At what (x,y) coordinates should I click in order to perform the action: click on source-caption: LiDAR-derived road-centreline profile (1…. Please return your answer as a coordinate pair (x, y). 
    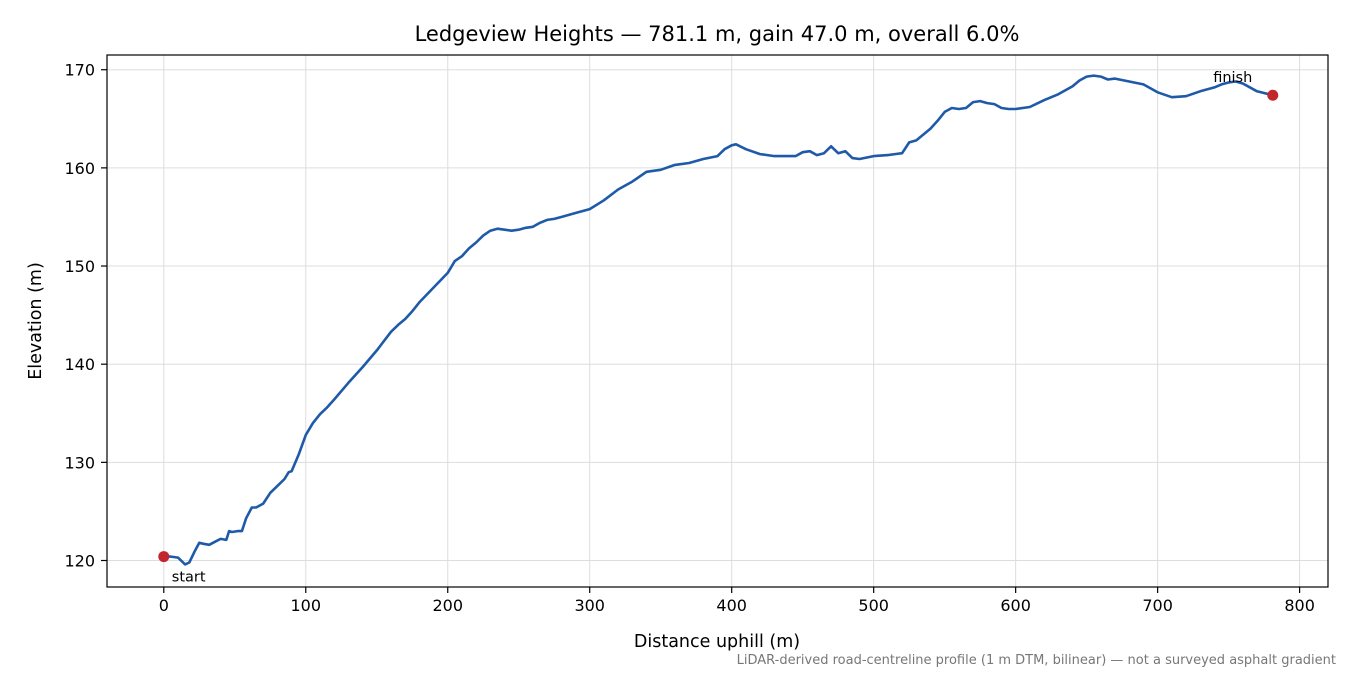
    Looking at the image, I should click on (1036, 660).